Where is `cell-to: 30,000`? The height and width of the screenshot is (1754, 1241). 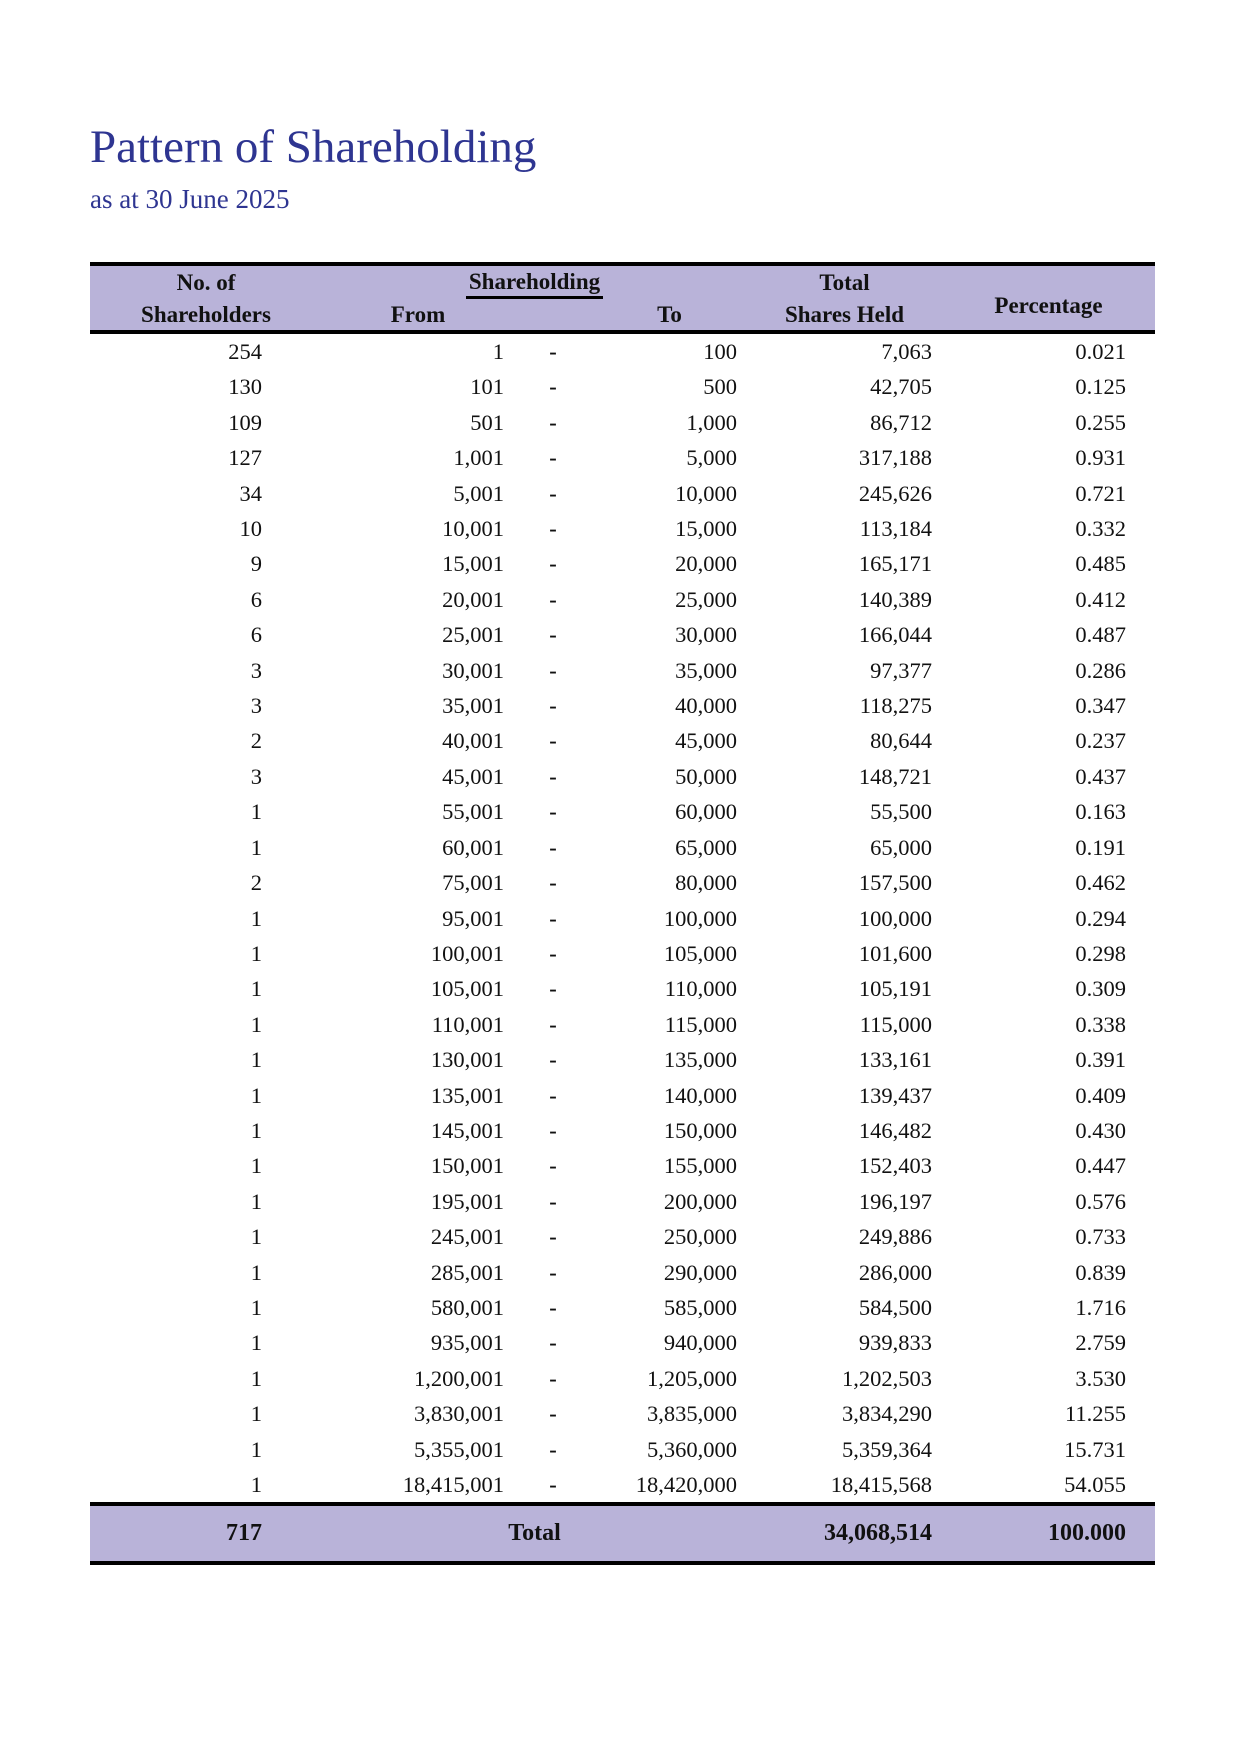
cell-to: 30,000 is located at coordinates (706, 635).